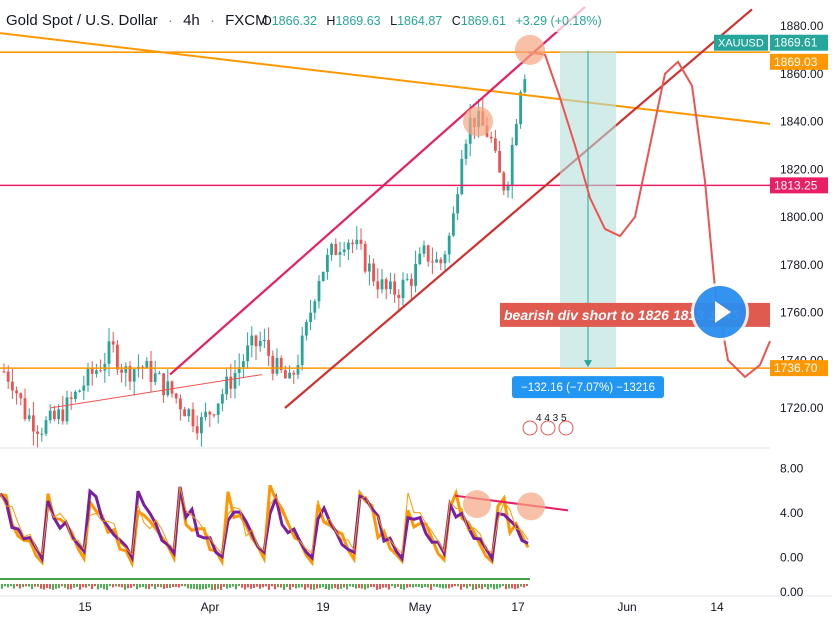  What do you see at coordinates (799, 185) in the screenshot?
I see `mid-support-price-tag-bg` at bounding box center [799, 185].